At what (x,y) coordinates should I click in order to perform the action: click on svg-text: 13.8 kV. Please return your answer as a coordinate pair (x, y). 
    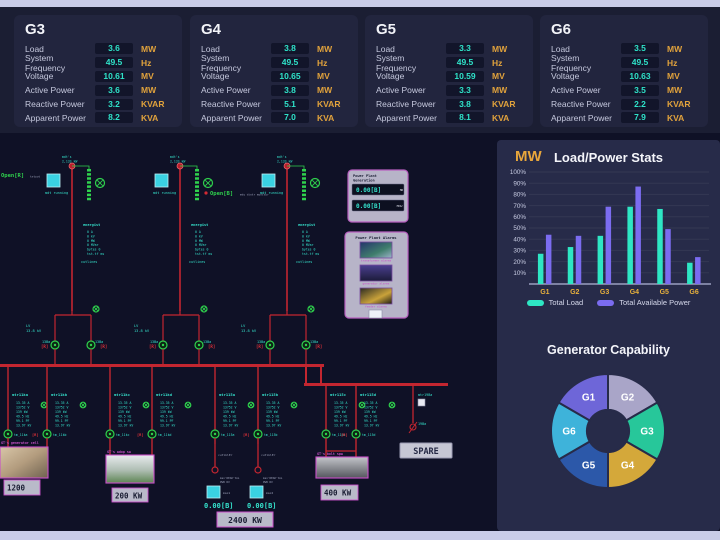
    Looking at the image, I should click on (249, 331).